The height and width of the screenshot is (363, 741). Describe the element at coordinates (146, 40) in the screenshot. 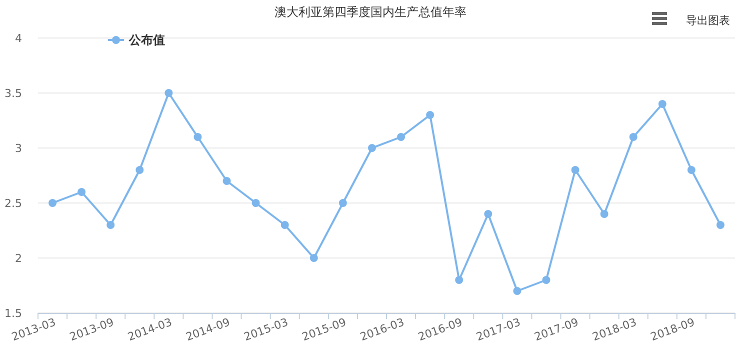

I see `legend-label: 公布值` at that location.